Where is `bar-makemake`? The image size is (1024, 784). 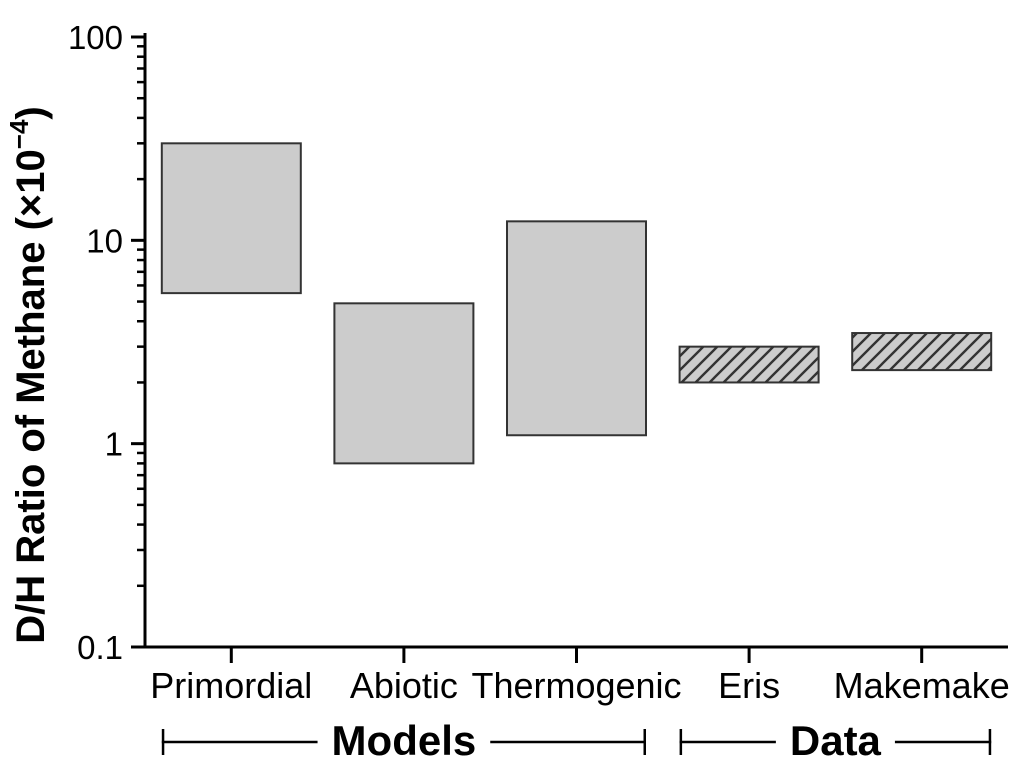 bar-makemake is located at coordinates (922, 352).